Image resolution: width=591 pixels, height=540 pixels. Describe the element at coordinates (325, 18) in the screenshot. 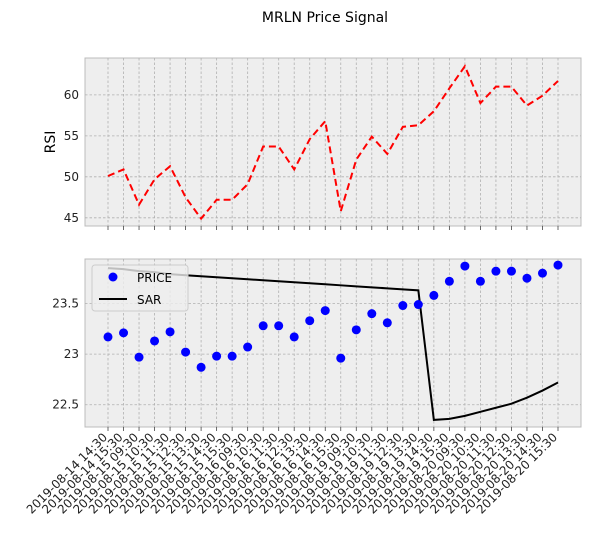

I see `chart-title: MRLN Price Signal` at that location.